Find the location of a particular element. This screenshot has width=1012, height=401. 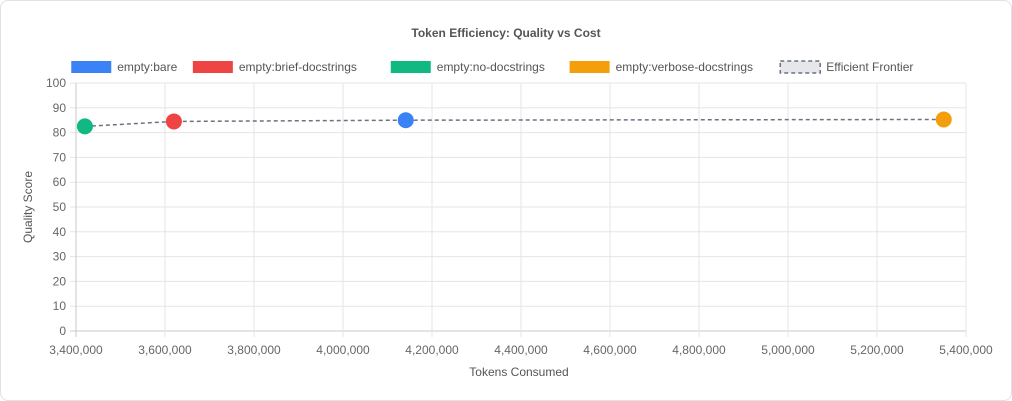

legend-item: empty:verbose-docstrings is located at coordinates (661, 67).